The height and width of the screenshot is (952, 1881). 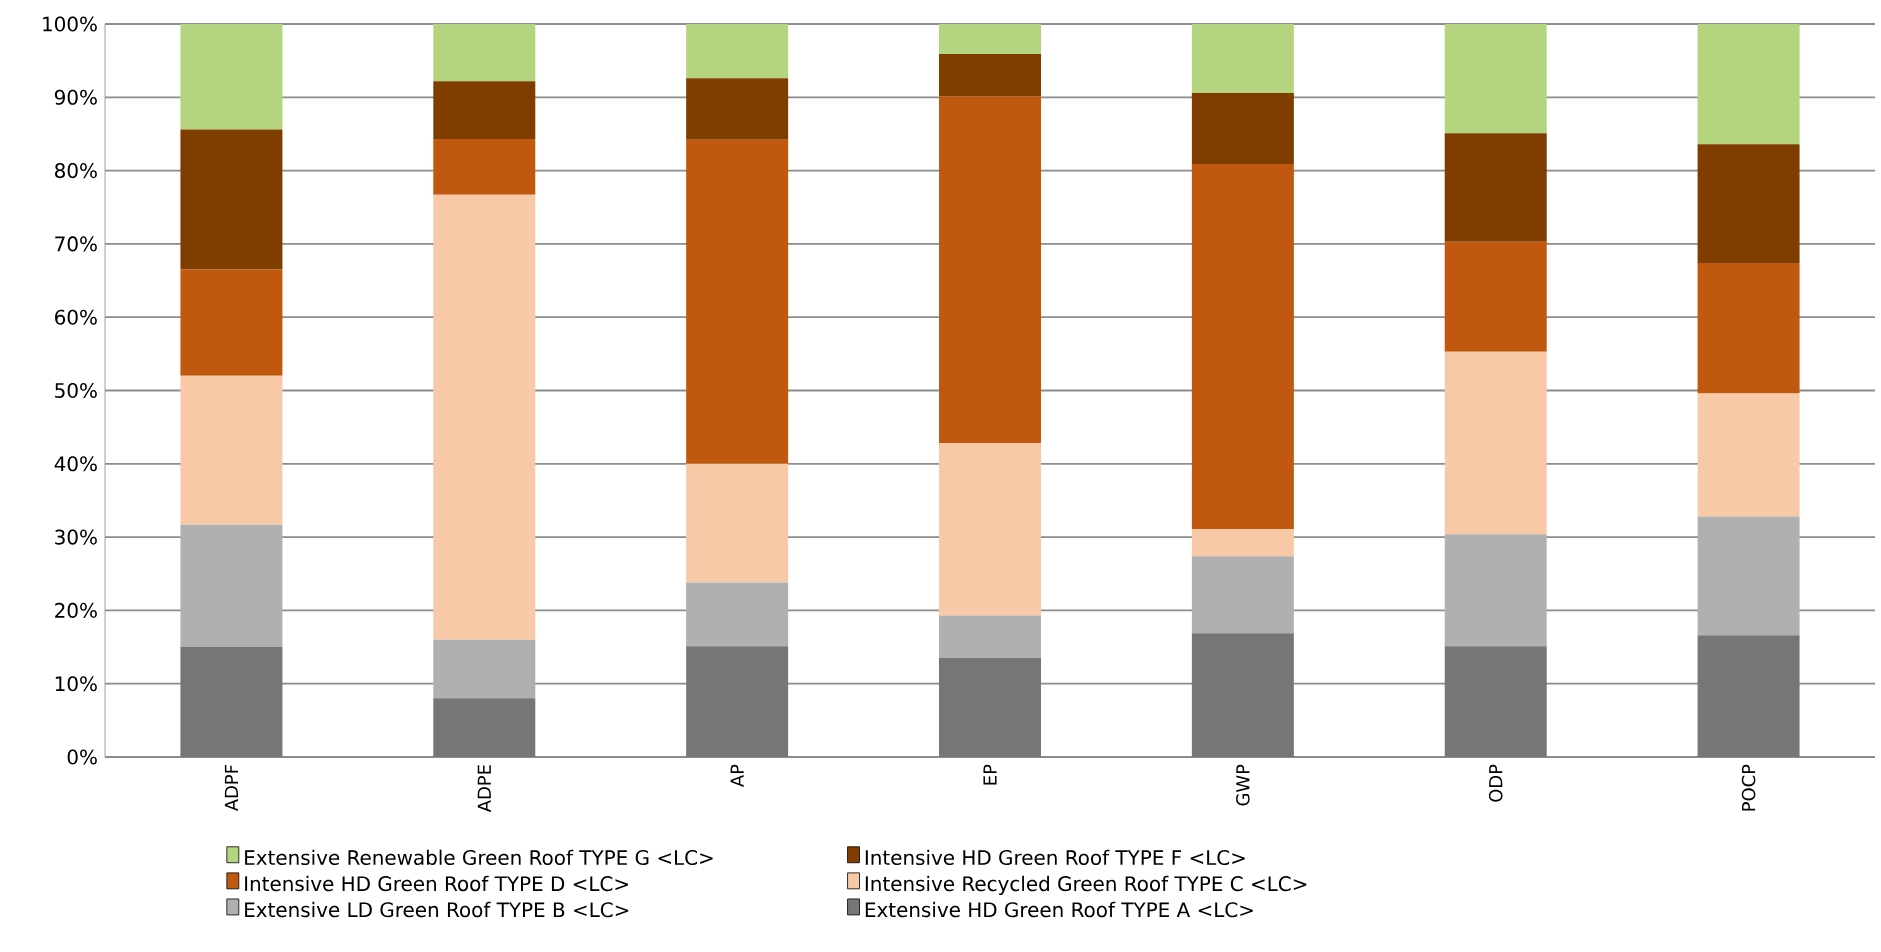 What do you see at coordinates (737, 775) in the screenshot?
I see `x-tick-label: AP` at bounding box center [737, 775].